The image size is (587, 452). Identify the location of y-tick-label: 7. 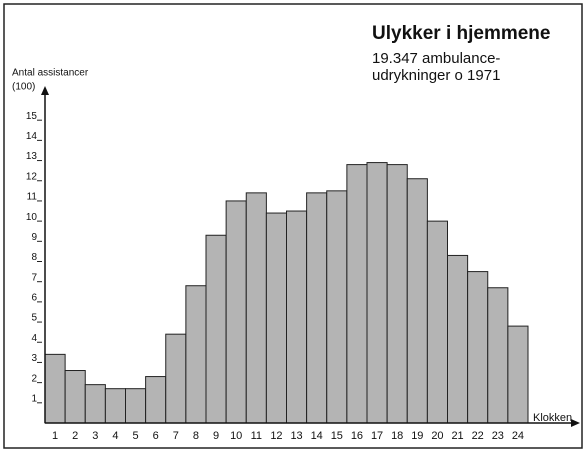
(34, 277).